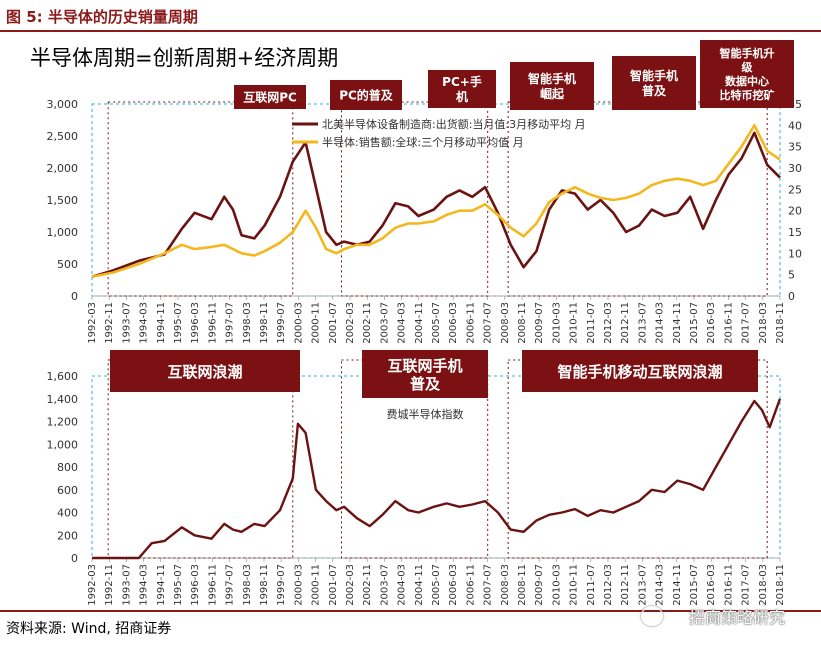  I want to click on y-tick-label: 1,200, so click(63, 422).